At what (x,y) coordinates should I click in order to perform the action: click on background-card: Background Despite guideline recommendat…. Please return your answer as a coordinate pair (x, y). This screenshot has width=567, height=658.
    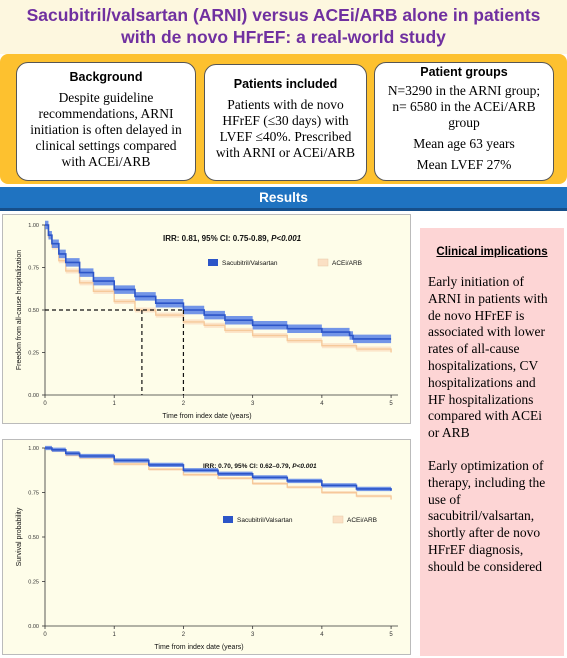
    Looking at the image, I should click on (106, 121).